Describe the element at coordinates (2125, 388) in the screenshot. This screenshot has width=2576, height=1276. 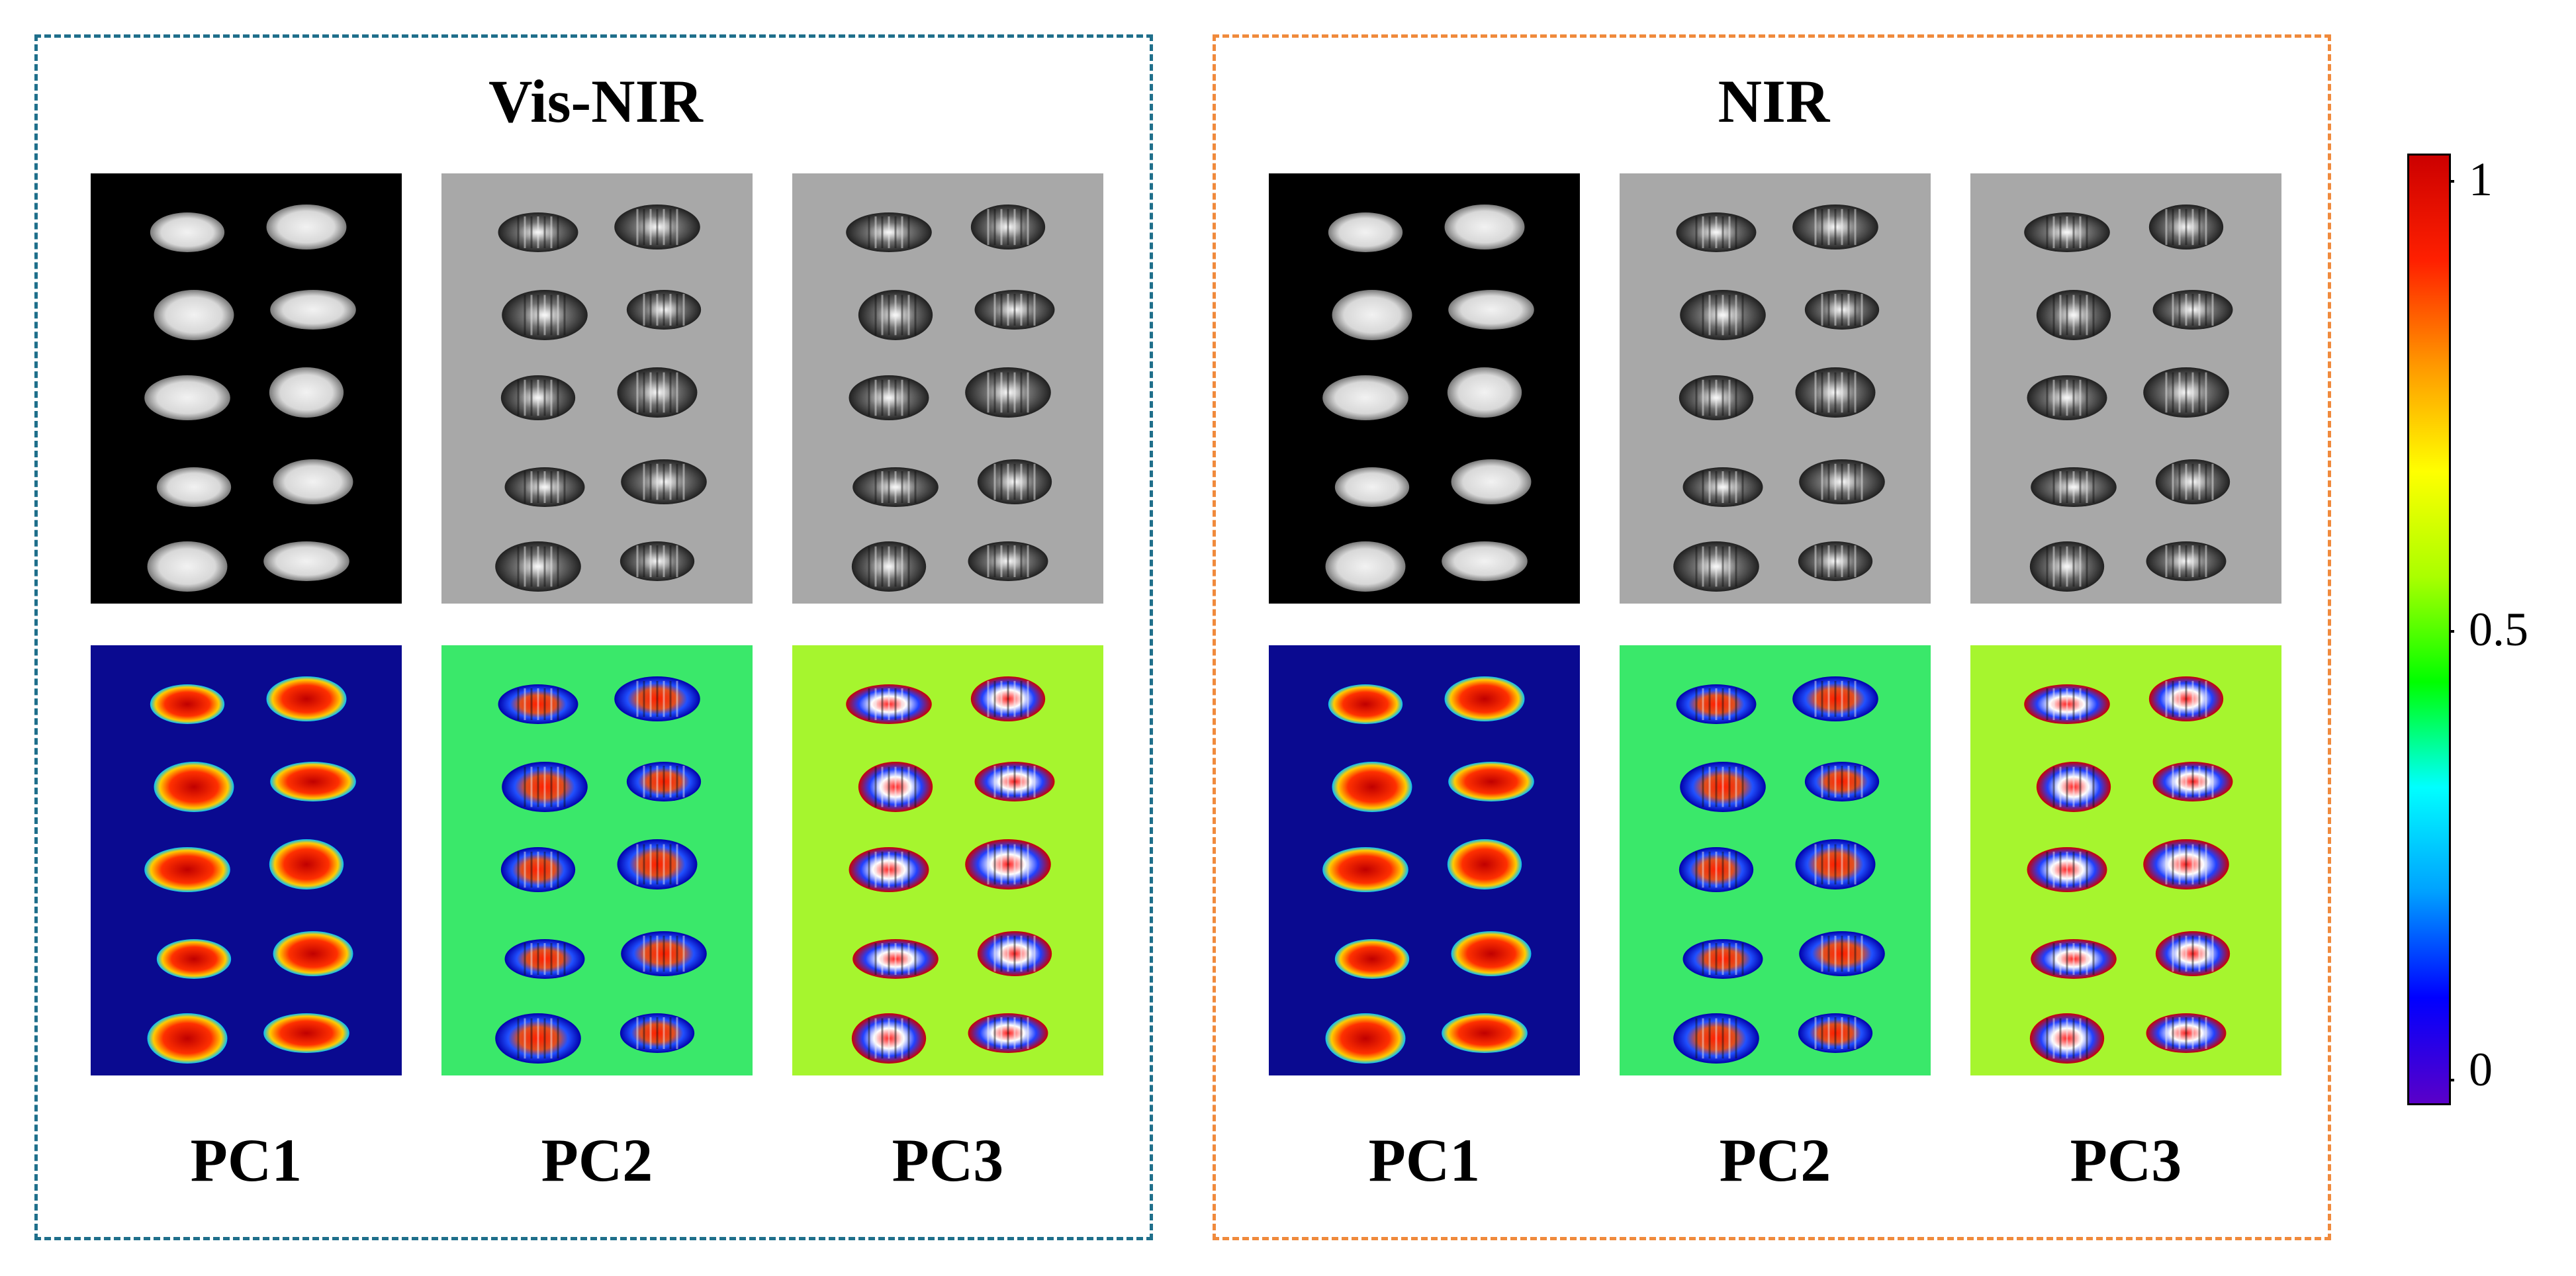
I see `nir-pc3-grayscale-image` at that location.